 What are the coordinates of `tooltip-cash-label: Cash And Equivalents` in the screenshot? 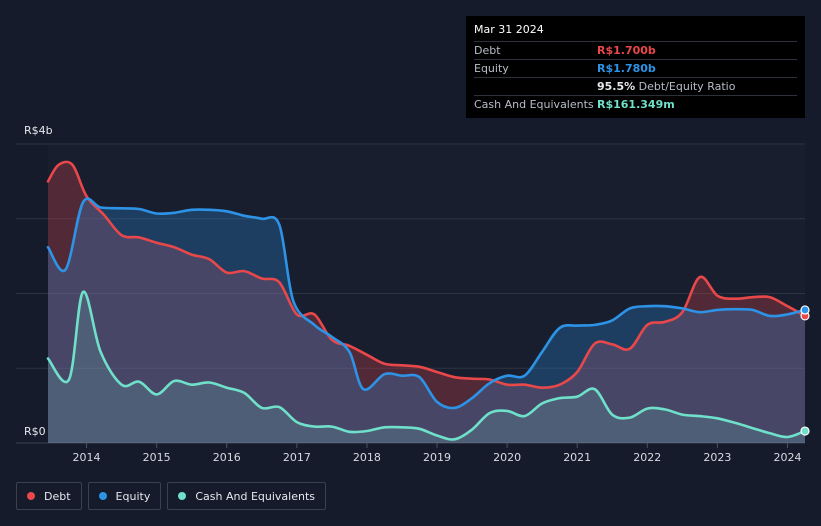 It's located at (534, 104).